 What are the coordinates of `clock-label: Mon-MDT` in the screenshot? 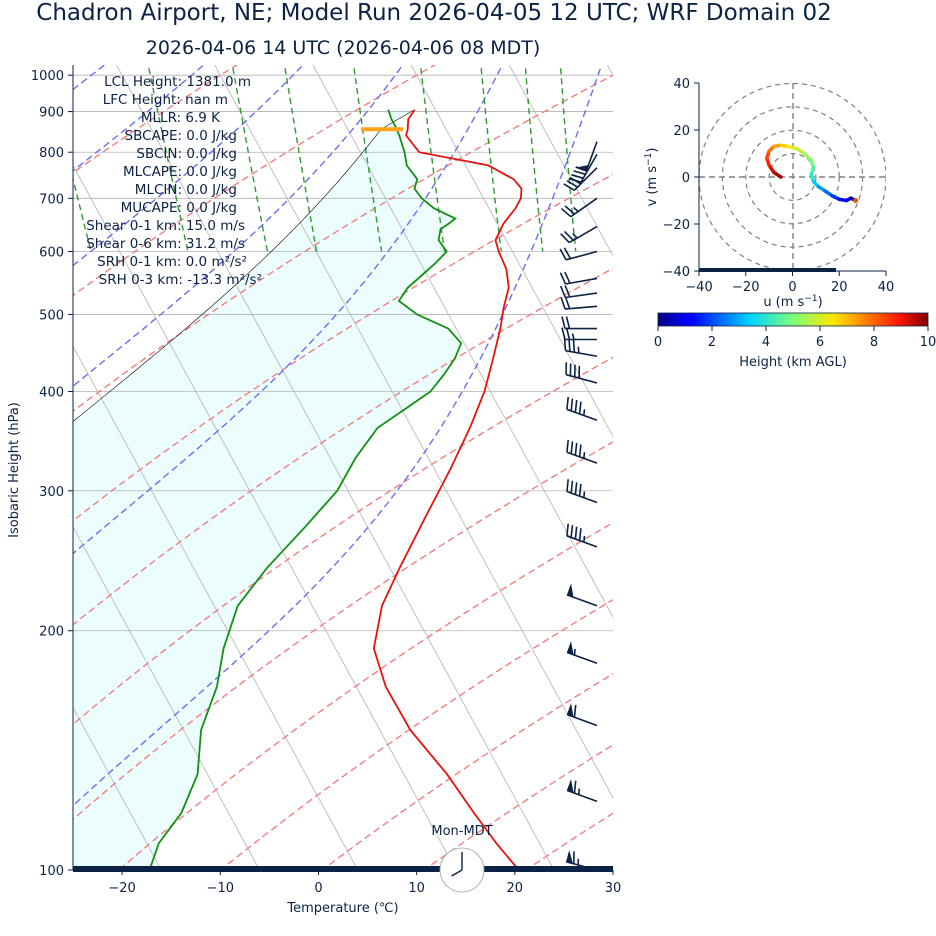 It's located at (461, 831).